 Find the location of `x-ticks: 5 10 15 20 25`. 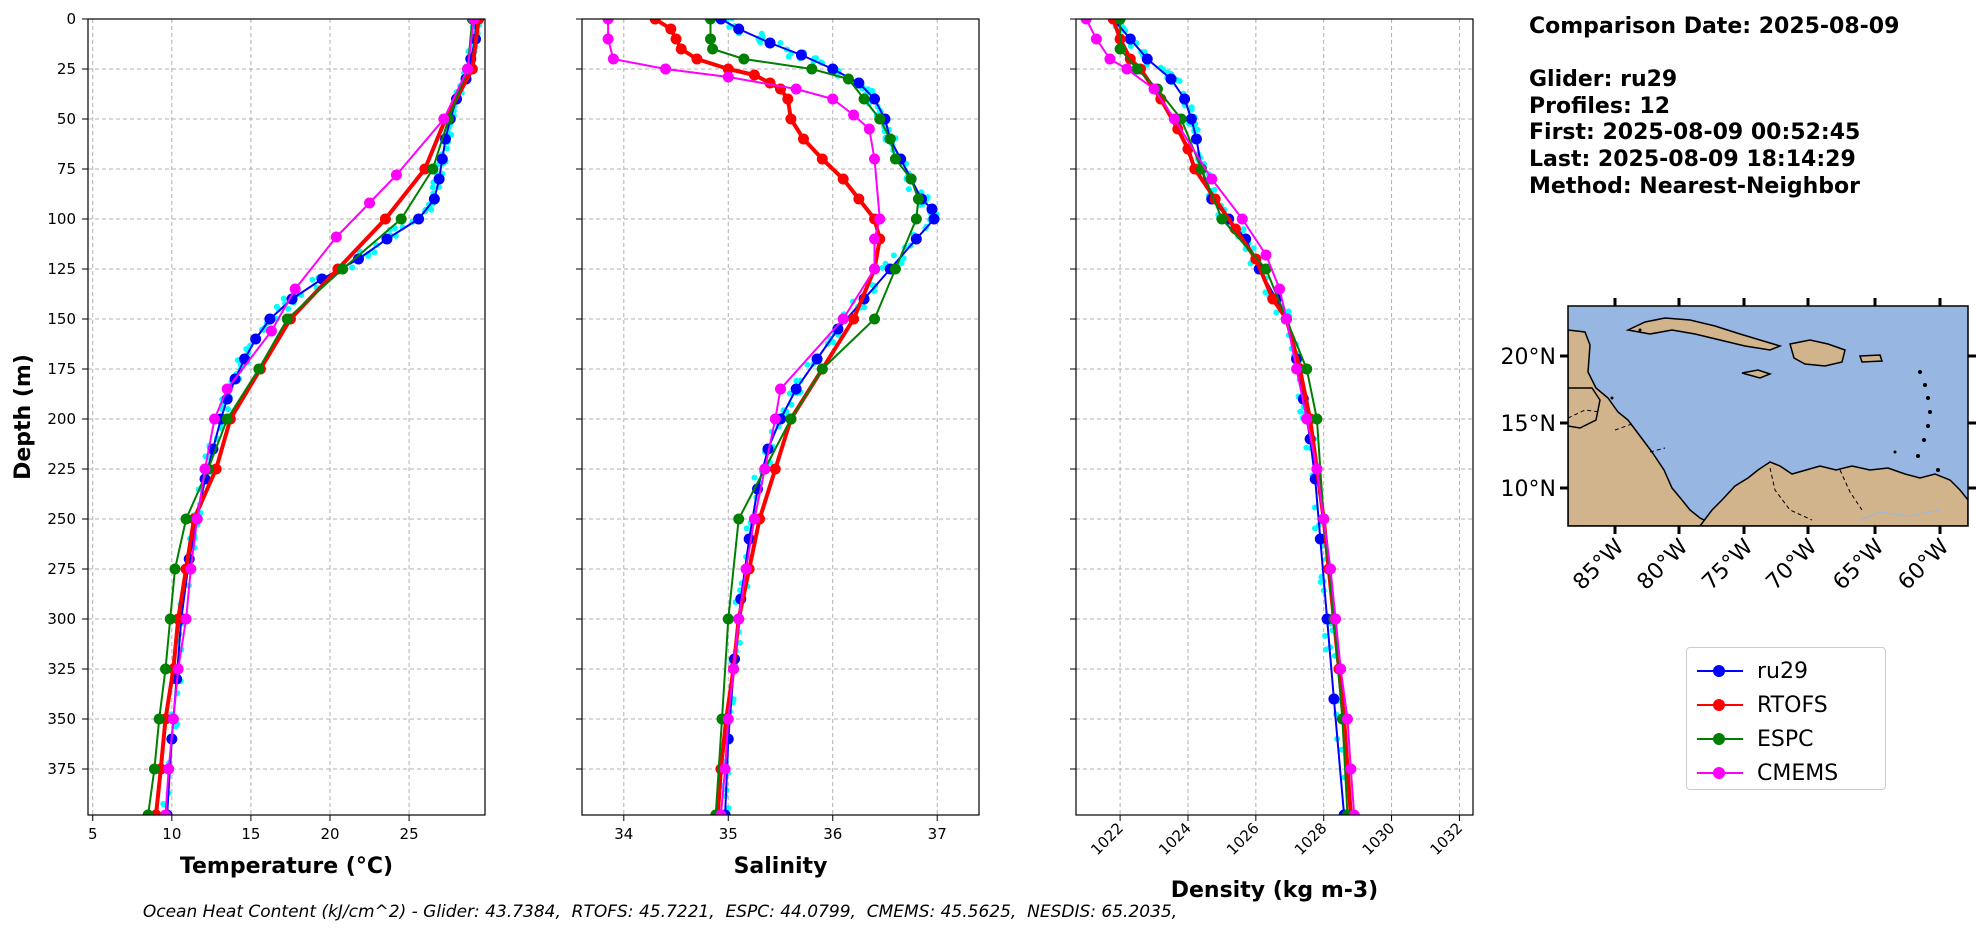

x-ticks: 5 10 15 20 25 is located at coordinates (253, 829).